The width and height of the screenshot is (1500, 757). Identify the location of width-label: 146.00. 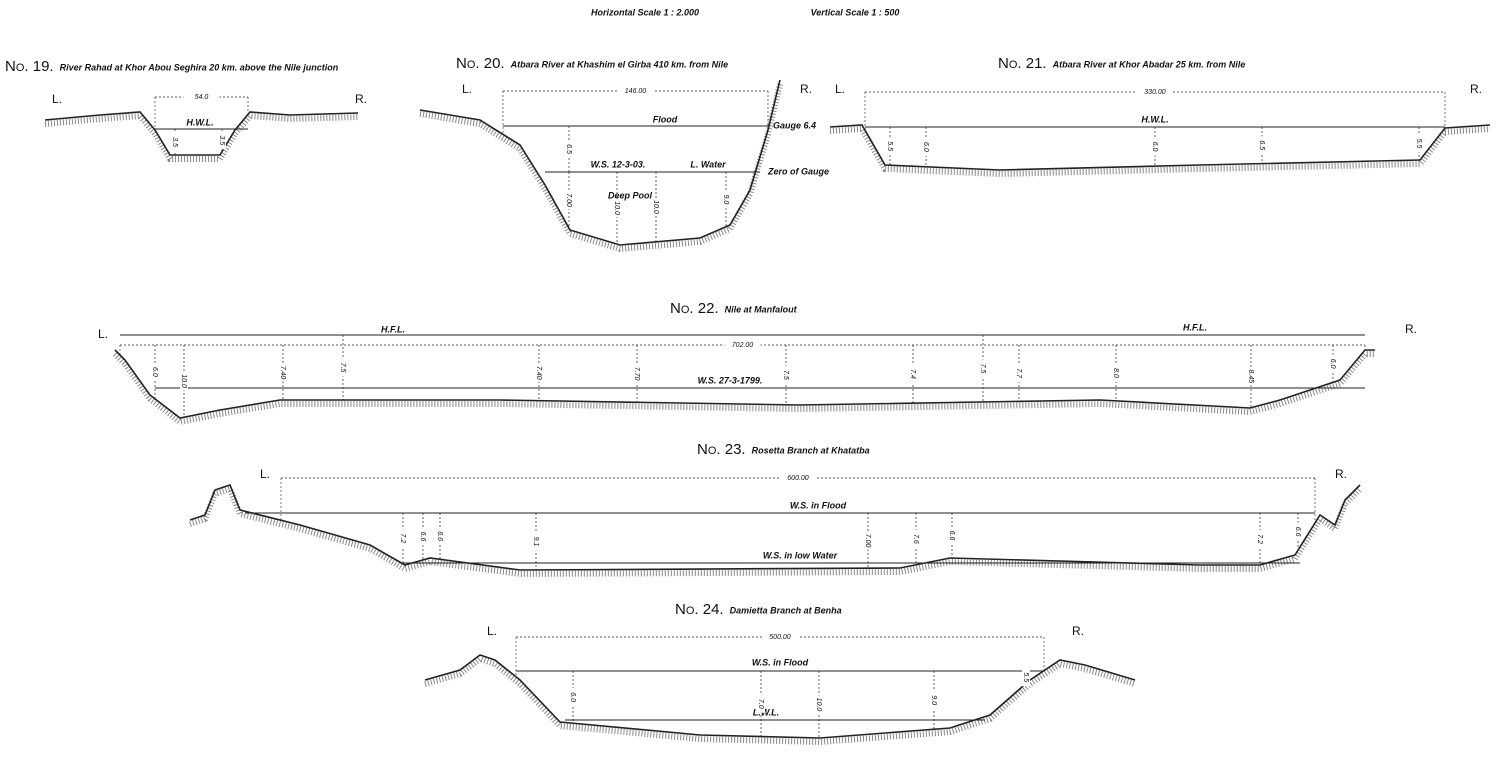
(636, 91).